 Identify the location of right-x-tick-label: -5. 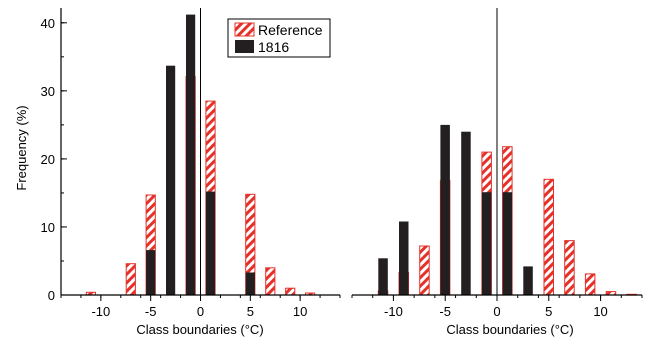
(445, 311).